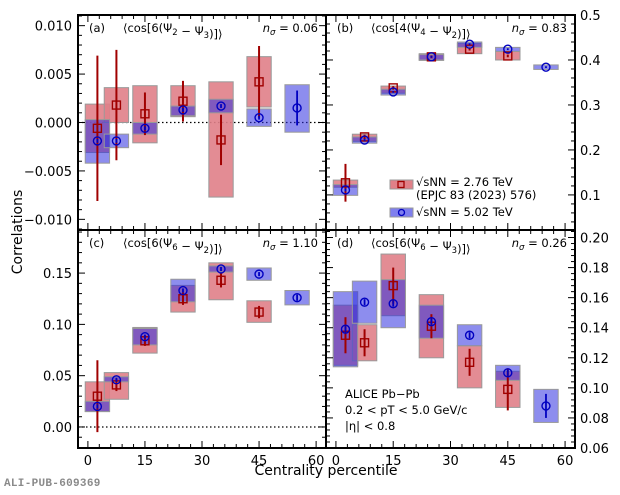 The height and width of the screenshot is (495, 620). What do you see at coordinates (594, 449) in the screenshot?
I see `y-tick-label: 0.06` at bounding box center [594, 449].